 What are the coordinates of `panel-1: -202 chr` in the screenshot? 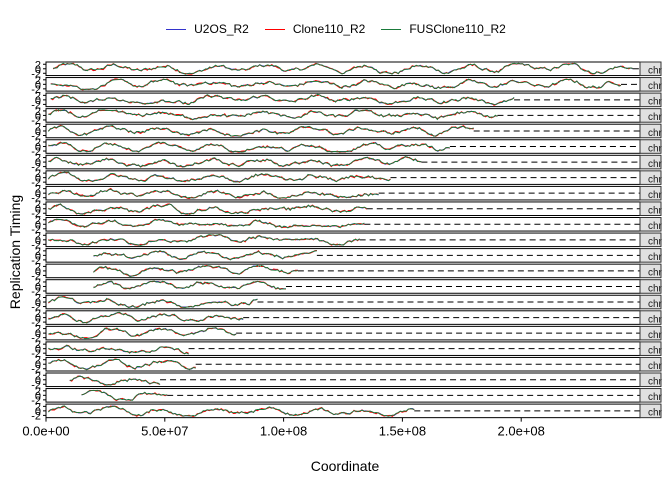 It's located at (346, 69).